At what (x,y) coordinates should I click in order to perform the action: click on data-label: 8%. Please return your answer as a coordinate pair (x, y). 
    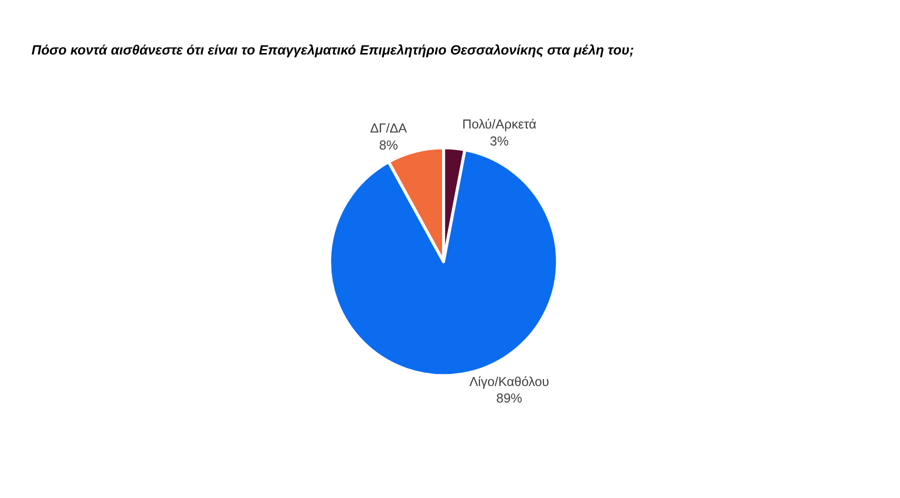
    Looking at the image, I should click on (388, 144).